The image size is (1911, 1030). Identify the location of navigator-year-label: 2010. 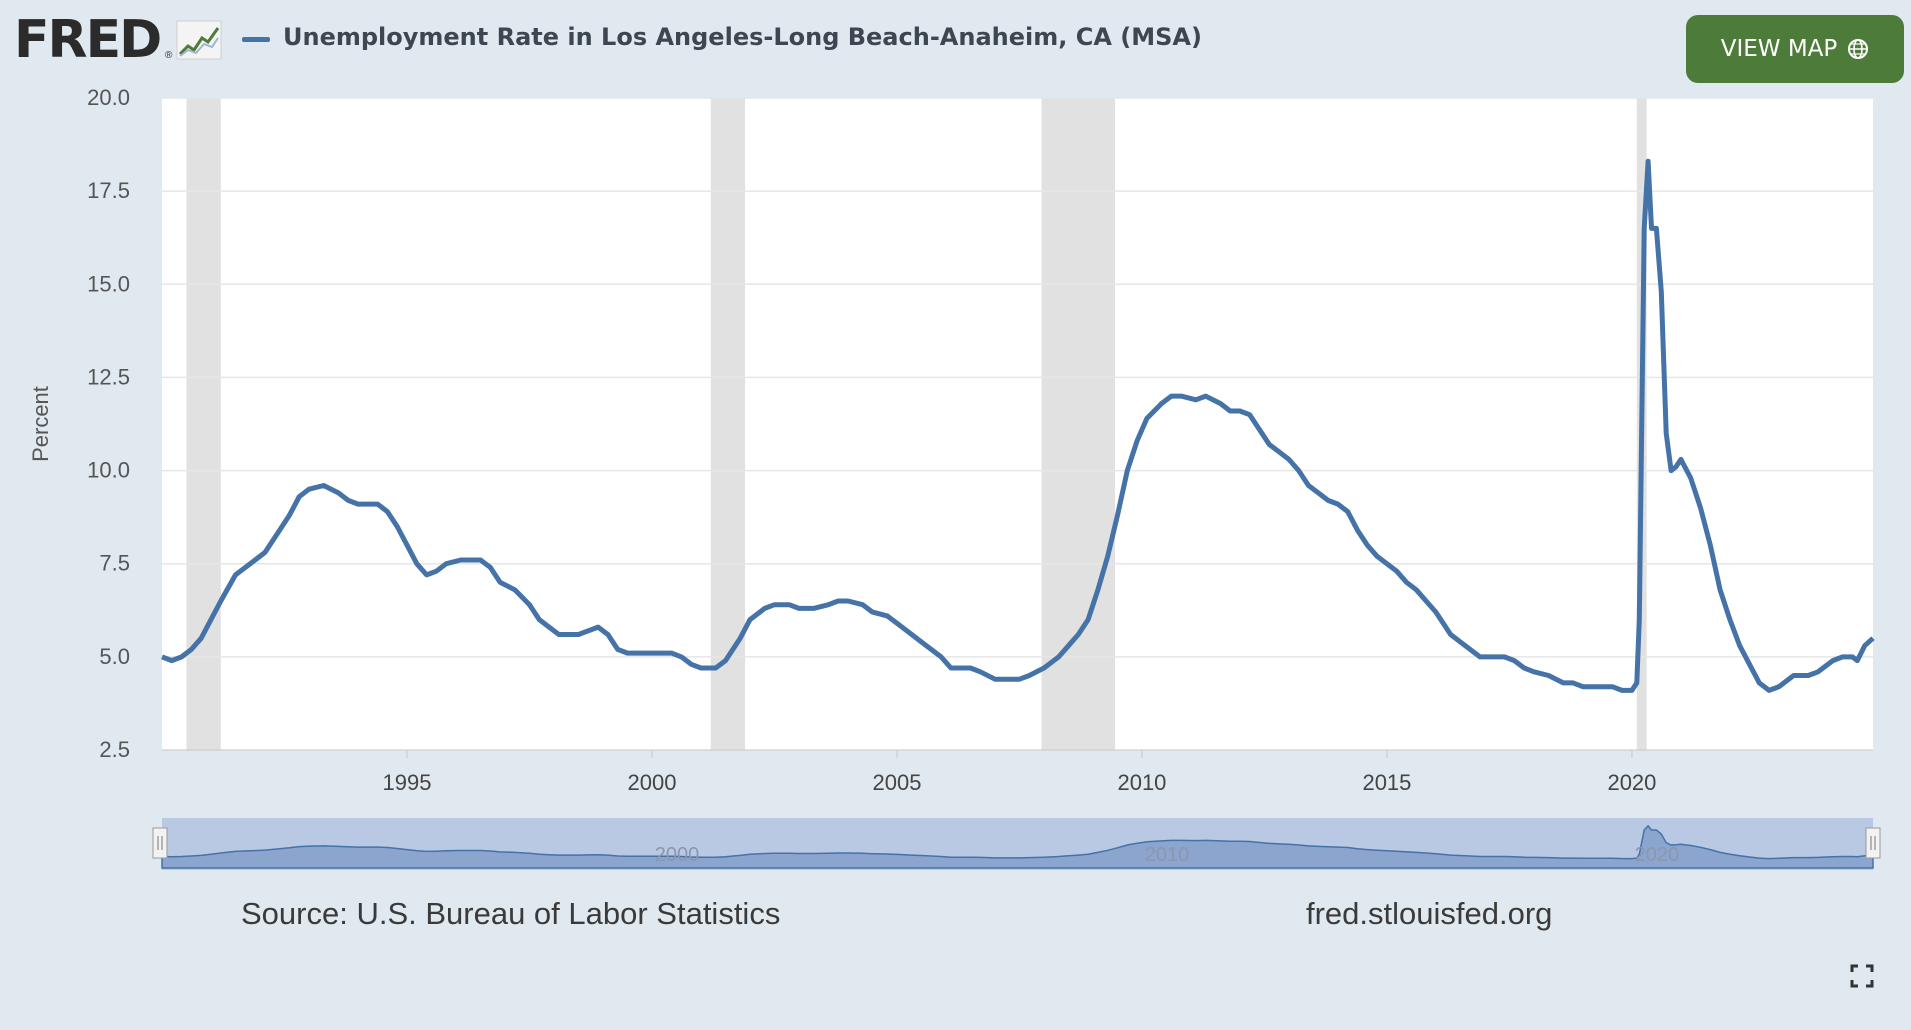
(1167, 855).